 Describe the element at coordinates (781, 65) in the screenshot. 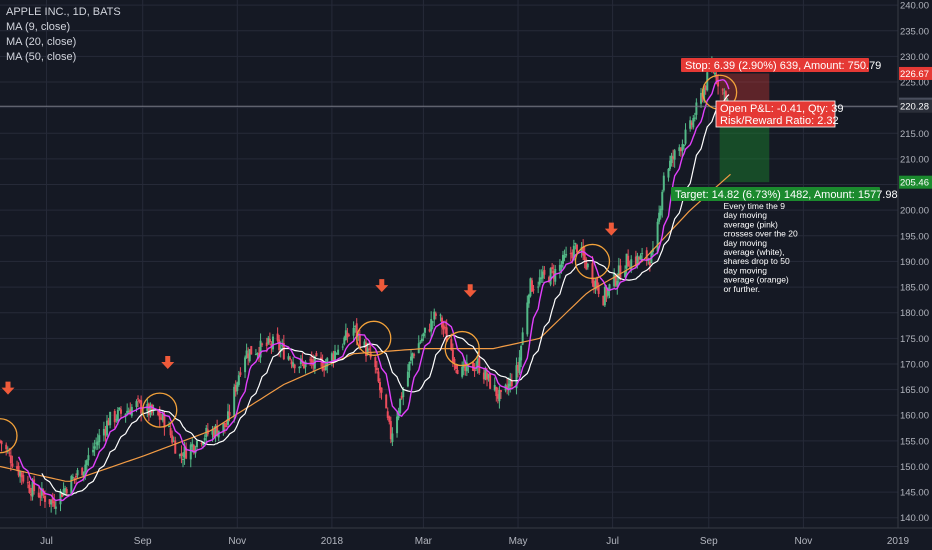

I see `stop-label: Stop: 6.39 (2.90%) 639, Amount: 750.79` at that location.